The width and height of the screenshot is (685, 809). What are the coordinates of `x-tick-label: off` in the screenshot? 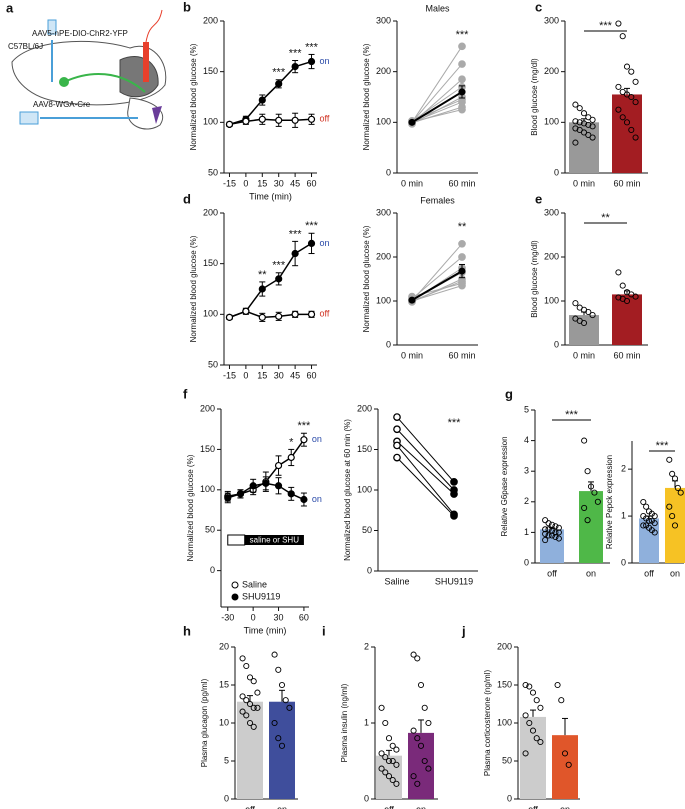 It's located at (552, 573).